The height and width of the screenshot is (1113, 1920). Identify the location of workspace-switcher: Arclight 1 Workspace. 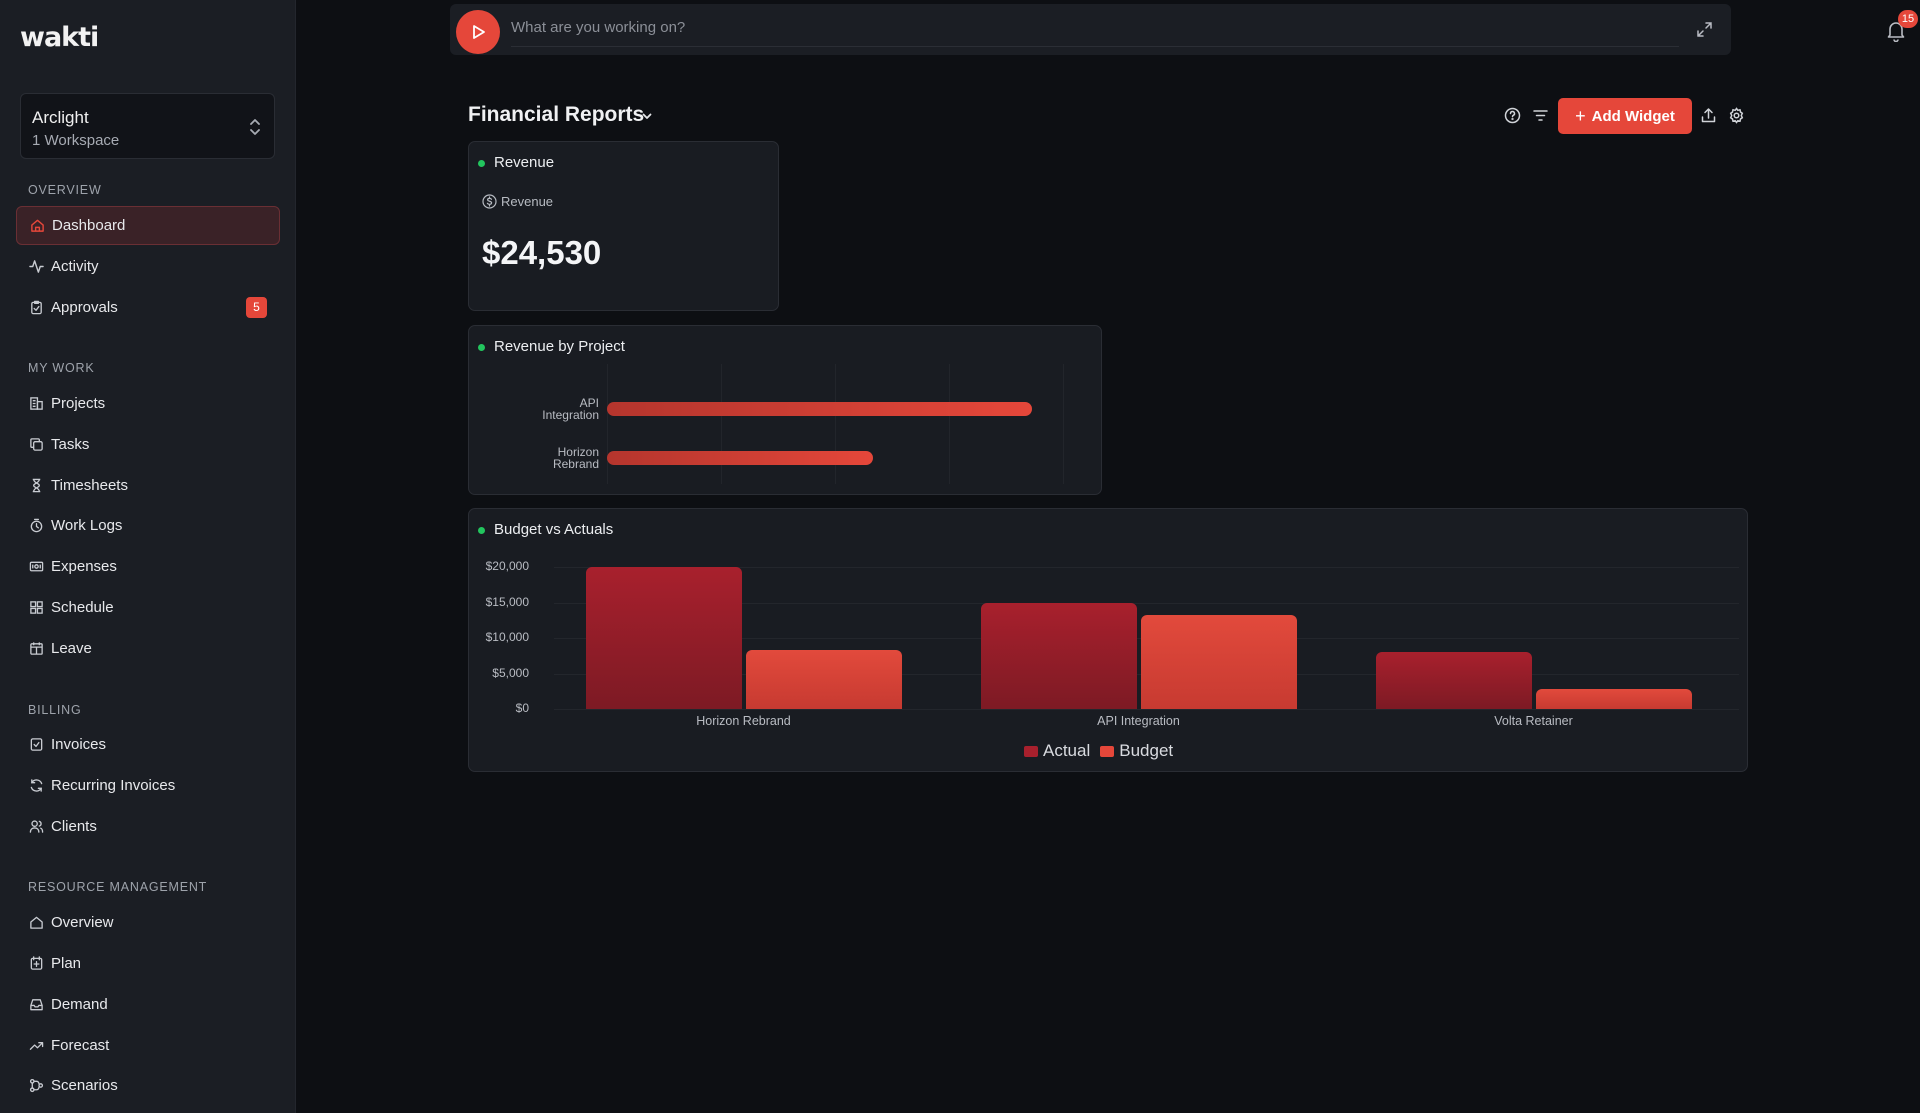
(147, 126).